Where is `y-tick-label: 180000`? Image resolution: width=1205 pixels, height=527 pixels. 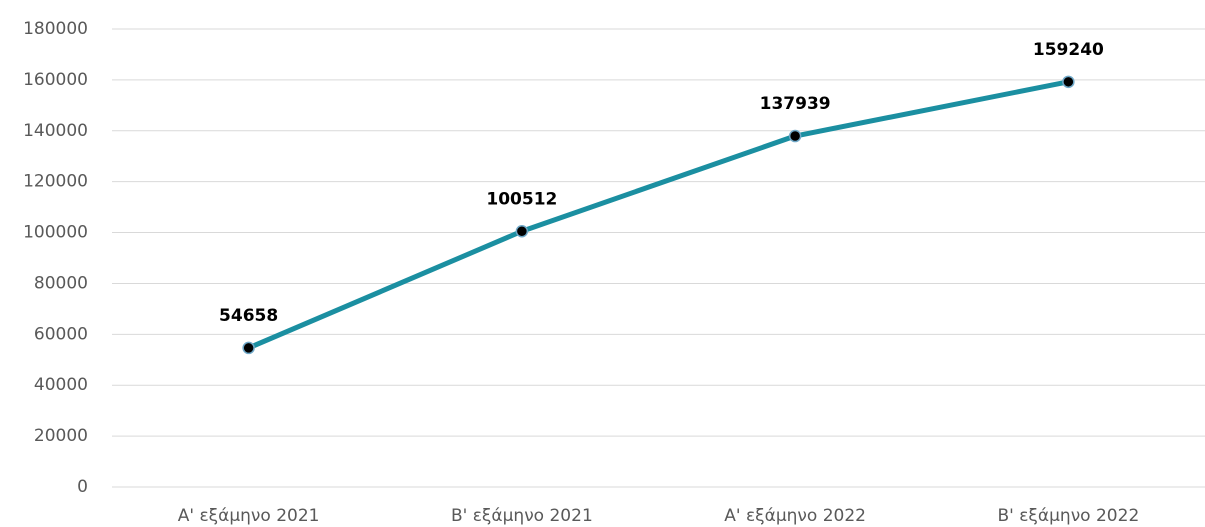 y-tick-label: 180000 is located at coordinates (55, 29).